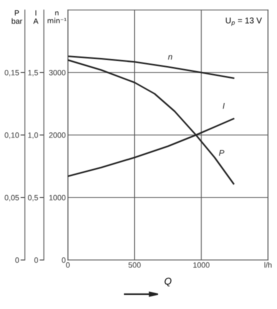 This screenshot has height=309, width=277. I want to click on line-series, so click(151, 67).